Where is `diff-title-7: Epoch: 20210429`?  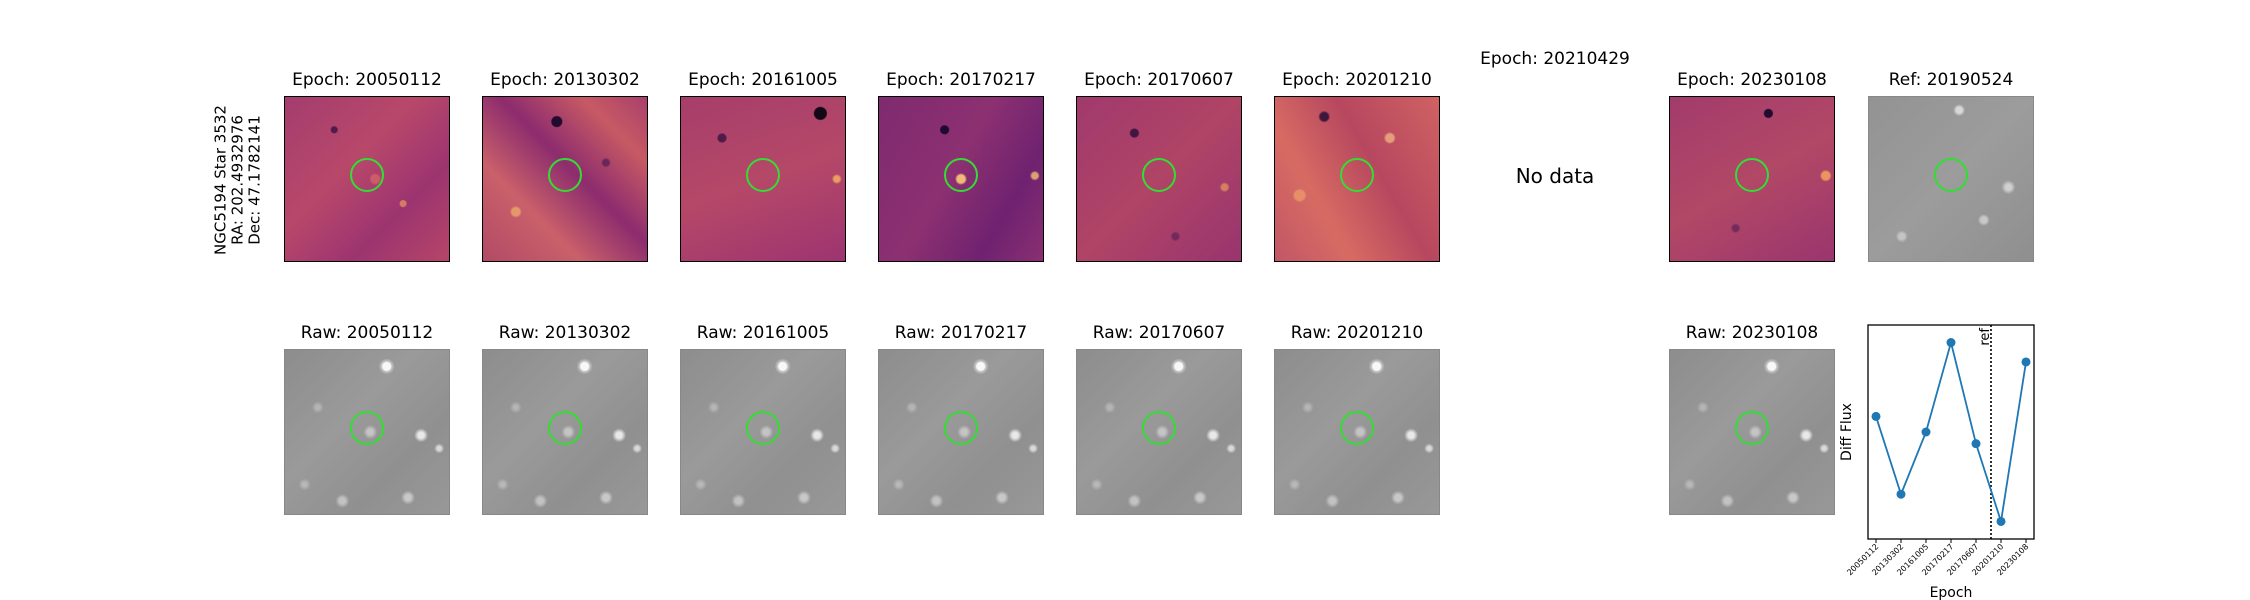
diff-title-7: Epoch: 20210429 is located at coordinates (1555, 59).